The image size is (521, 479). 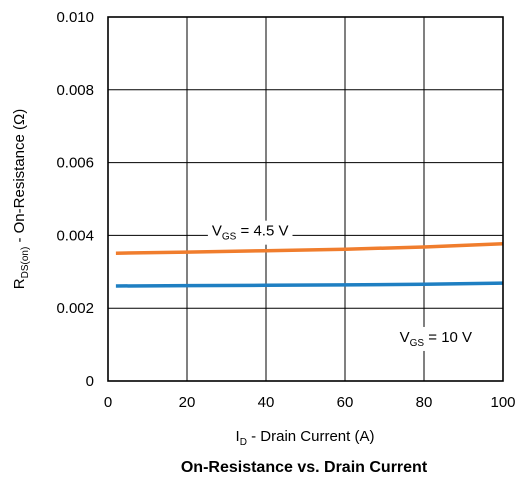 What do you see at coordinates (75, 17) in the screenshot?
I see `y-tick-label: 0.010` at bounding box center [75, 17].